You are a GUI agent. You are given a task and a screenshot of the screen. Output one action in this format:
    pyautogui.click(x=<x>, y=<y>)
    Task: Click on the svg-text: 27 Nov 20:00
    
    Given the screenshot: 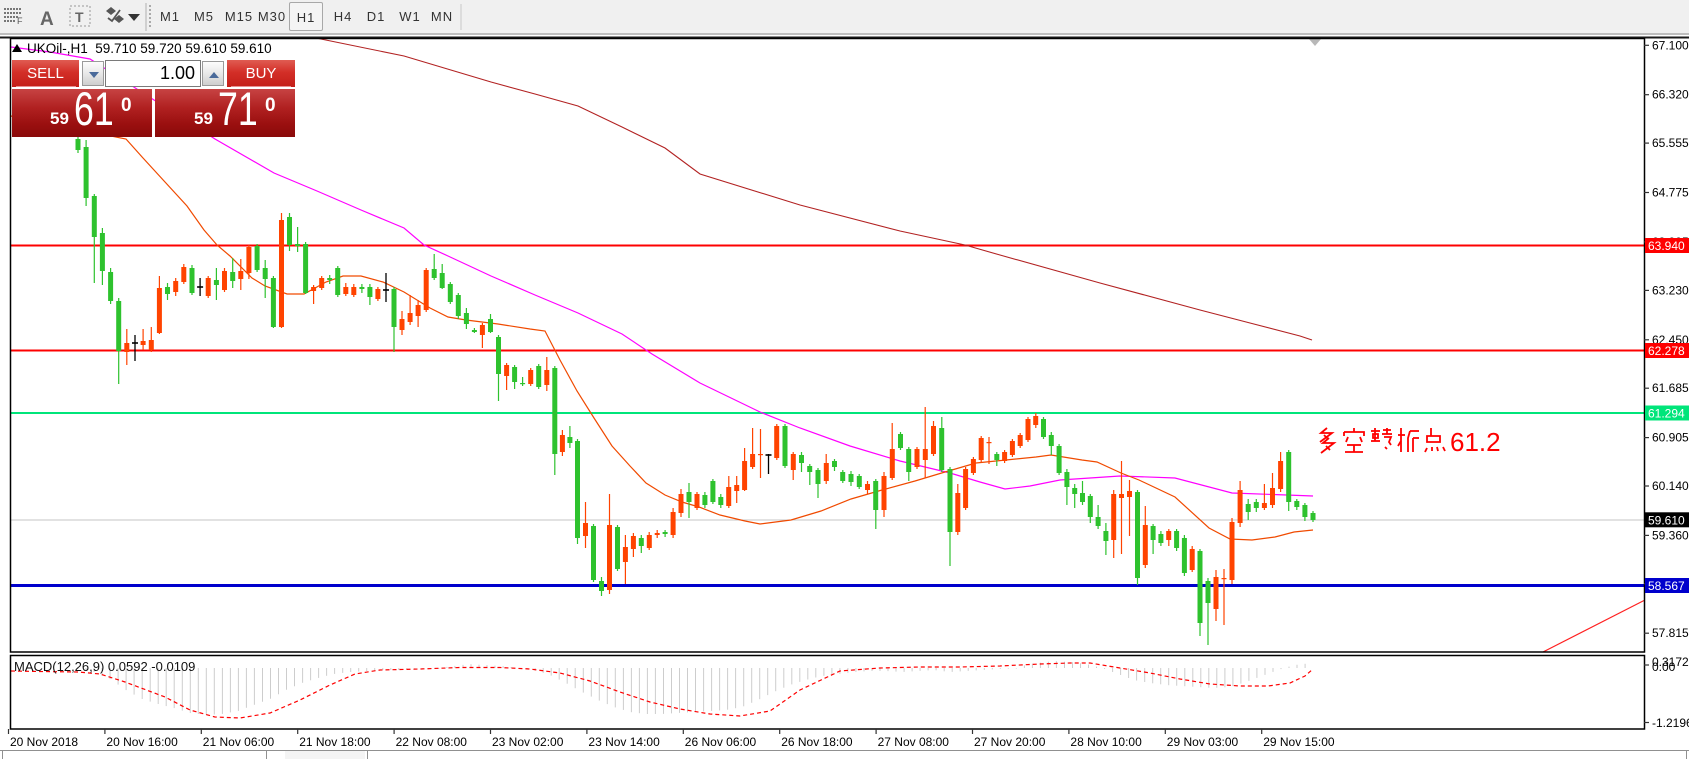 What is the action you would take?
    pyautogui.click(x=1010, y=742)
    